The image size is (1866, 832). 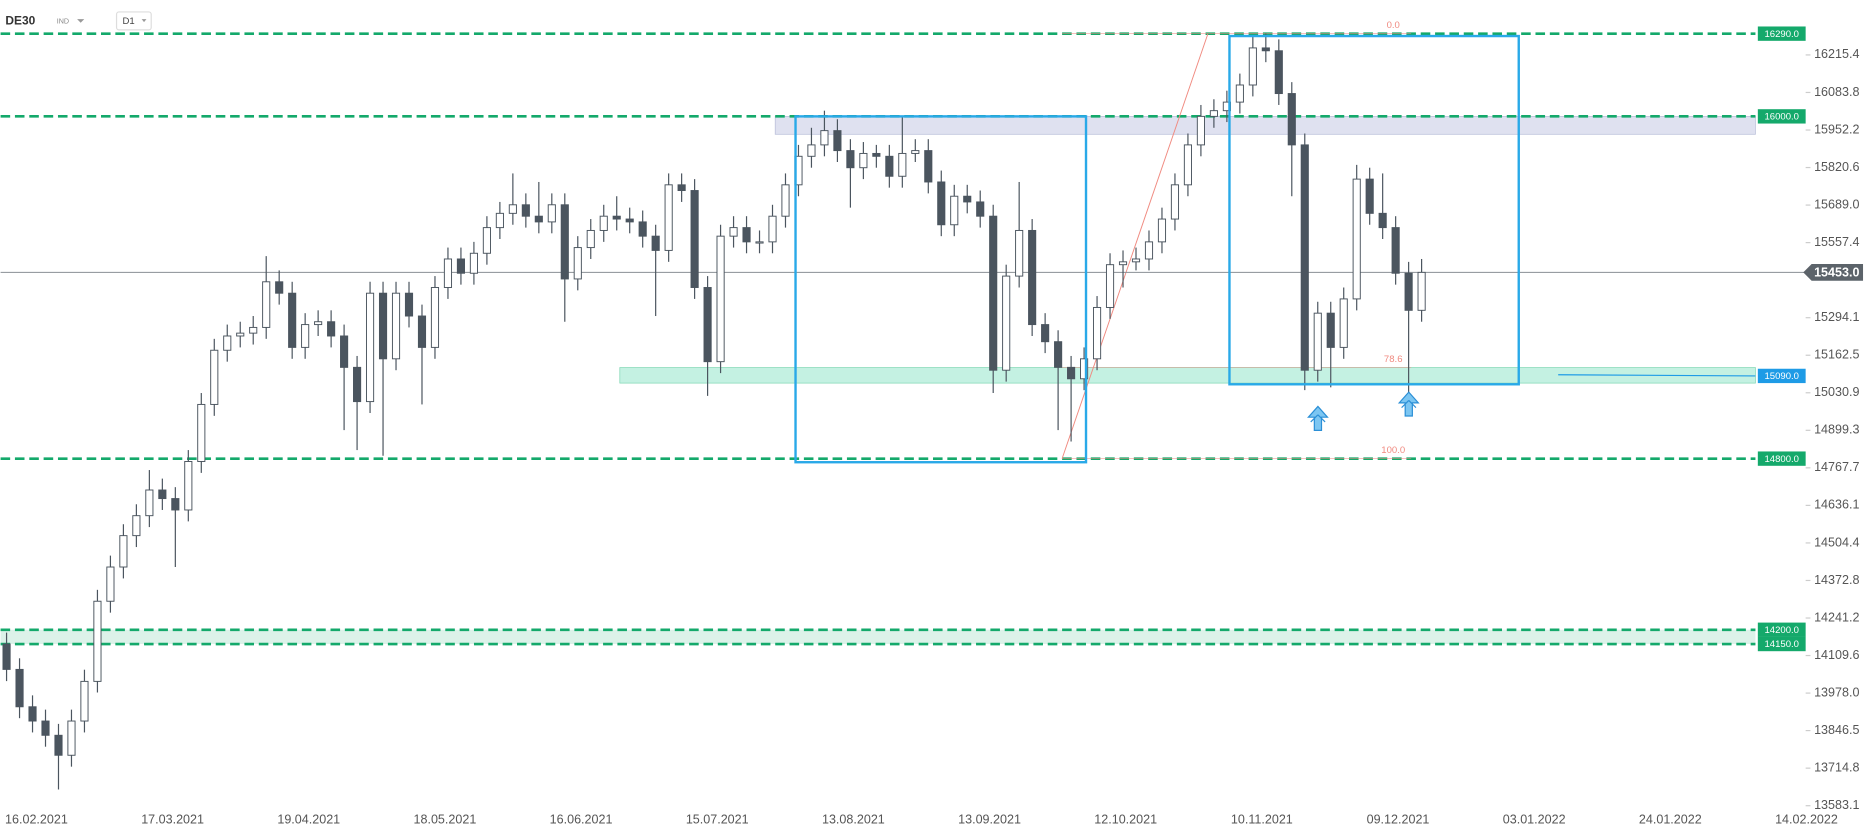 I want to click on y-tick-label: 15820.6, so click(x=1836, y=167).